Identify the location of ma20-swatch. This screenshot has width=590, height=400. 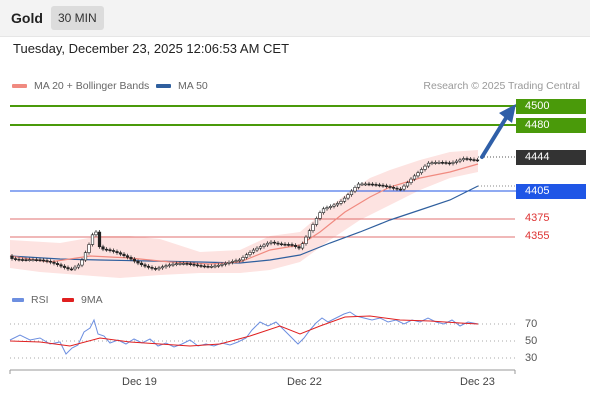
(19, 86).